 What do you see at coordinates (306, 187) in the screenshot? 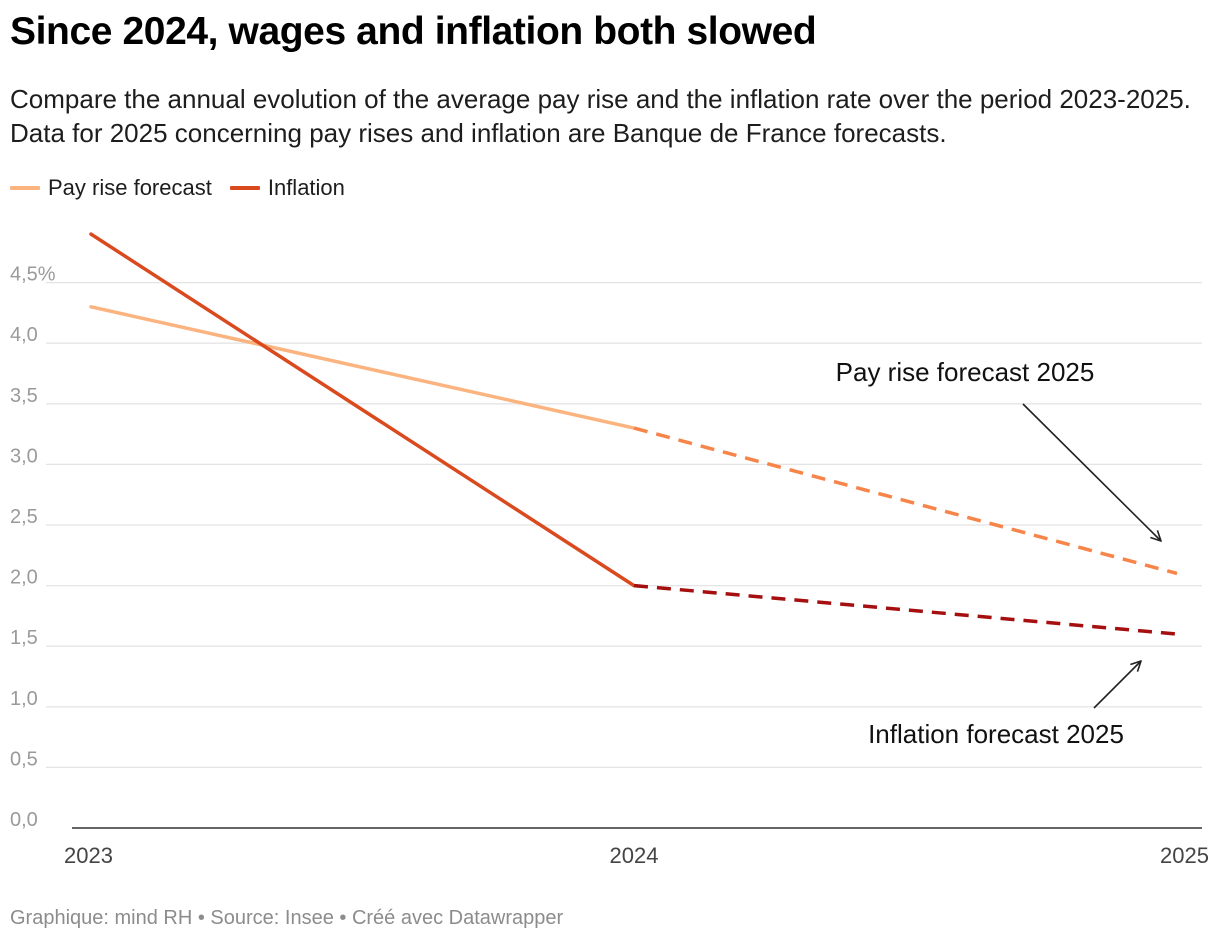
I see `legend-label-inflation: Inflation` at bounding box center [306, 187].